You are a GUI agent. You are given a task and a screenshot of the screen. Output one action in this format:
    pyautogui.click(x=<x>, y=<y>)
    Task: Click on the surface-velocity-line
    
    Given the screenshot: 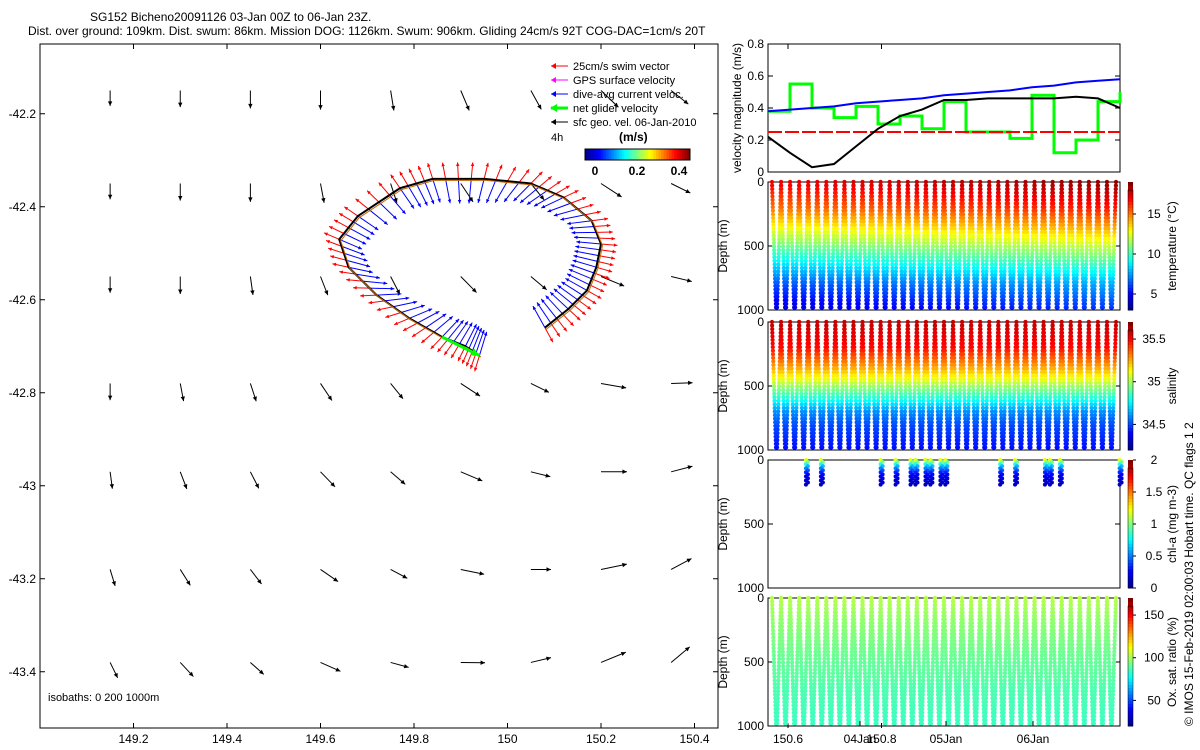 What is the action you would take?
    pyautogui.click(x=944, y=132)
    